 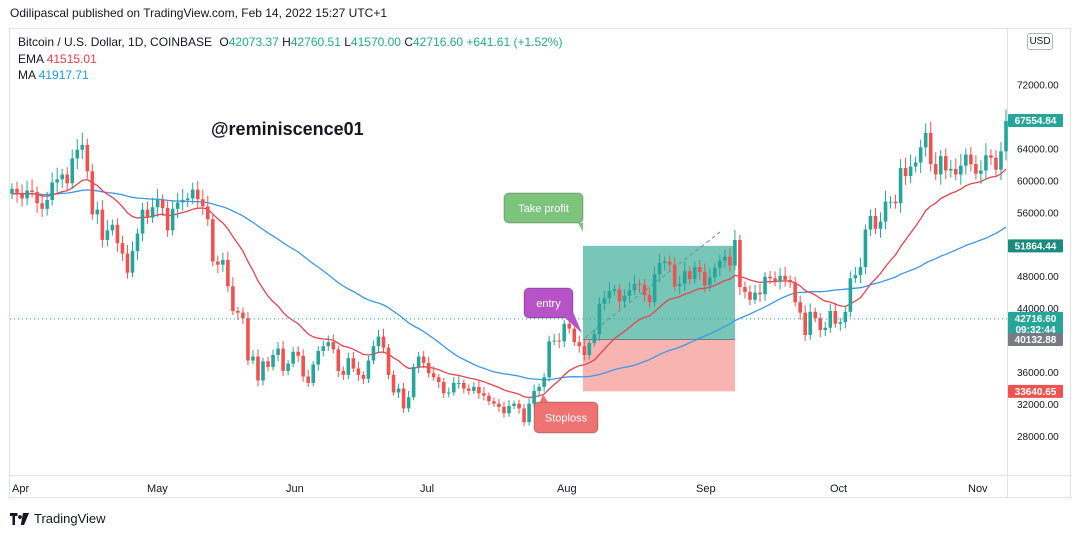 I want to click on price-axis-label: 33640.65, so click(x=1035, y=391).